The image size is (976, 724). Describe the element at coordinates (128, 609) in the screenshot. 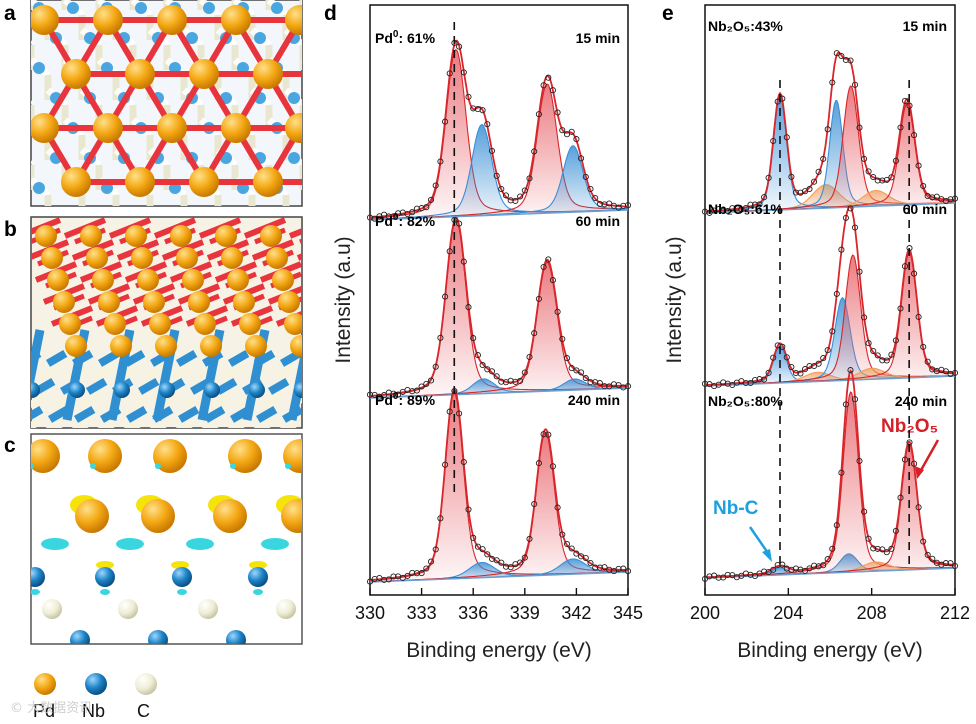

I see `c-atom` at that location.